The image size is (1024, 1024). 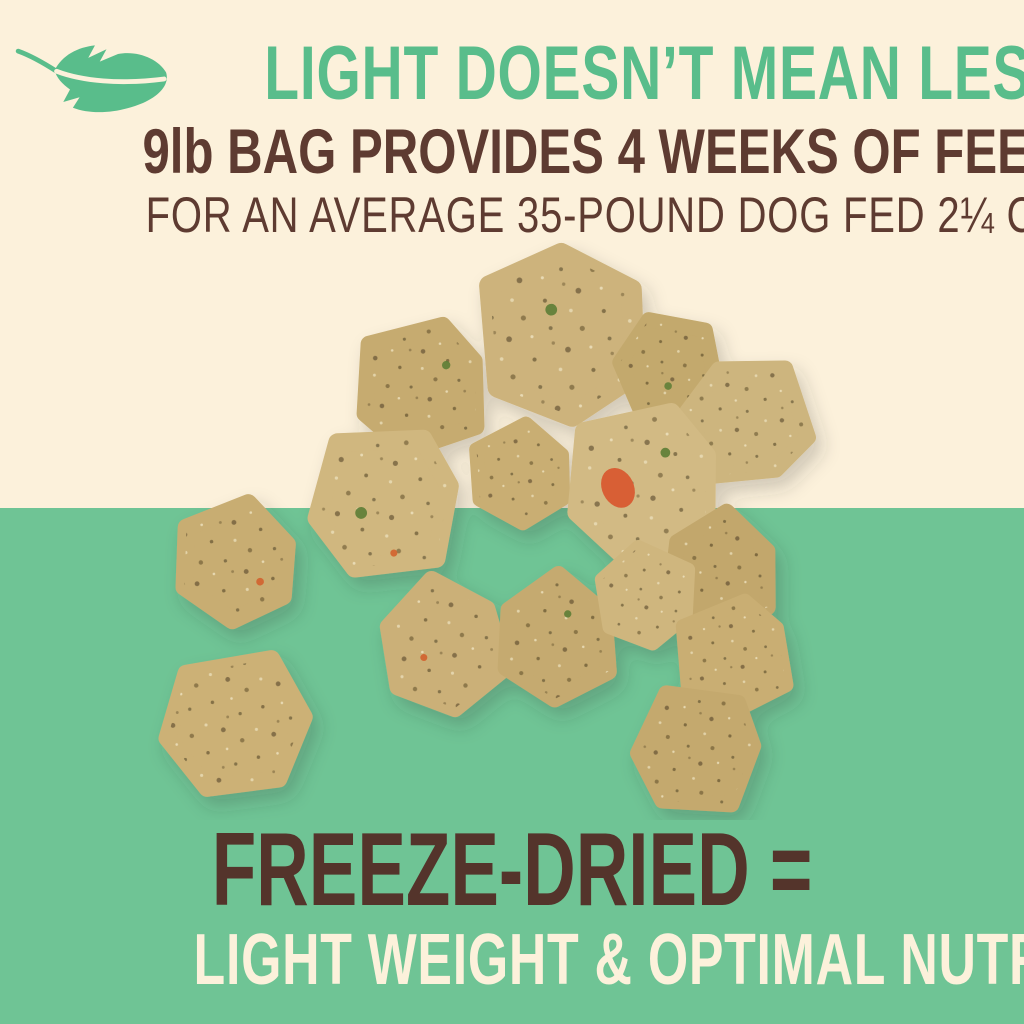 What do you see at coordinates (644, 73) in the screenshot?
I see `headline-text: LIGHT DOESN’T MEAN LESS` at bounding box center [644, 73].